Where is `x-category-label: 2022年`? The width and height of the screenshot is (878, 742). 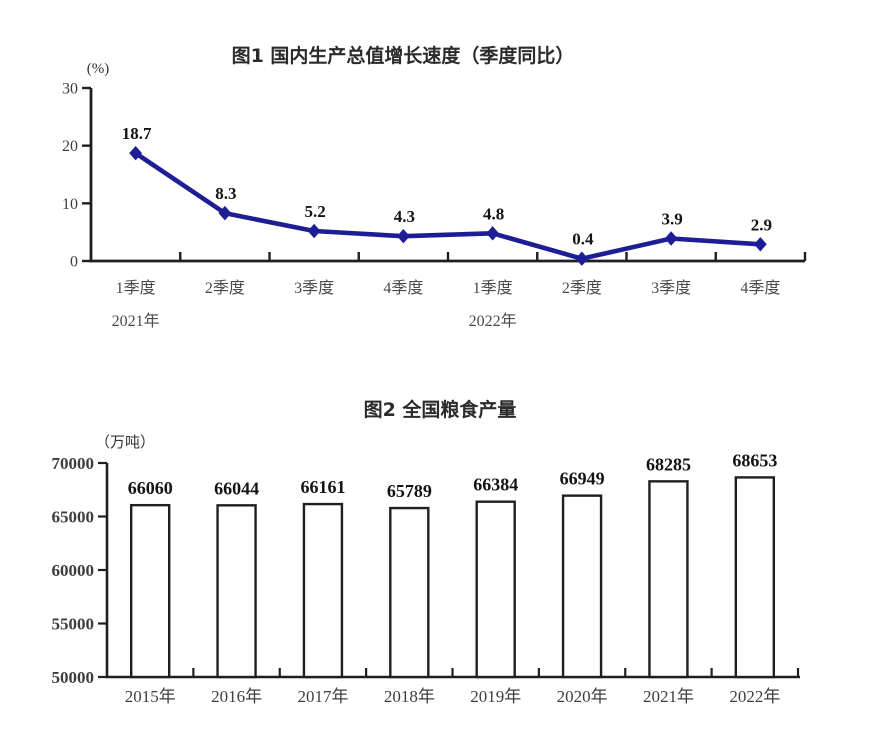
x-category-label: 2022年 is located at coordinates (754, 696).